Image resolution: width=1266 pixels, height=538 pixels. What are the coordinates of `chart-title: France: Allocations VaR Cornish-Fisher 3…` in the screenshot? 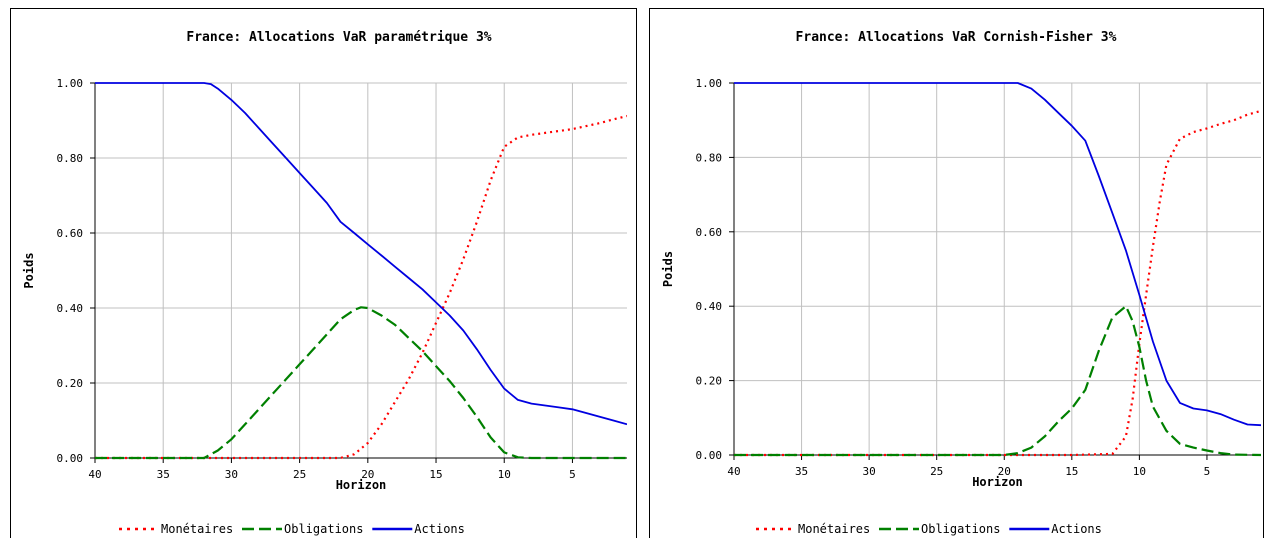 It's located at (956, 37).